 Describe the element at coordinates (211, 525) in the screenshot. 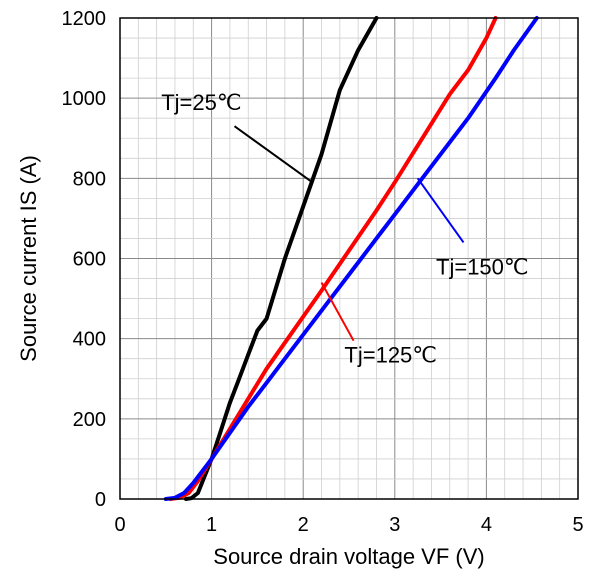

I see `x-tick-label: 1` at that location.